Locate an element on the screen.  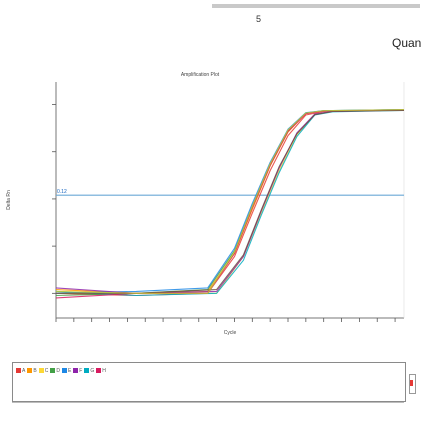
legend-label: D is located at coordinates (58, 370).